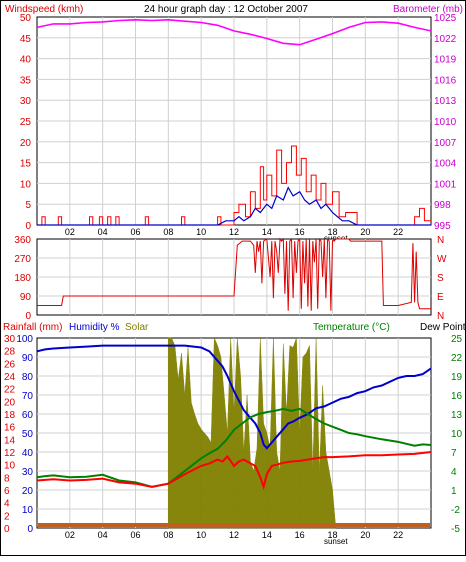  Describe the element at coordinates (30, 529) in the screenshot. I see `humidity-tick-label: 0` at that location.